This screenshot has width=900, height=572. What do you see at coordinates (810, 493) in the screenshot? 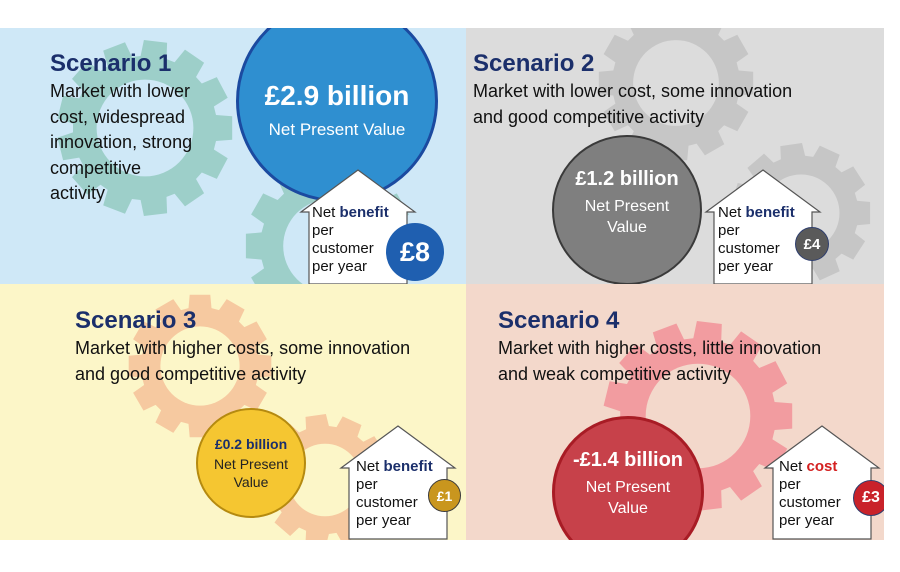
I see `net-cost-text: Net cost per customer per year` at bounding box center [810, 493].